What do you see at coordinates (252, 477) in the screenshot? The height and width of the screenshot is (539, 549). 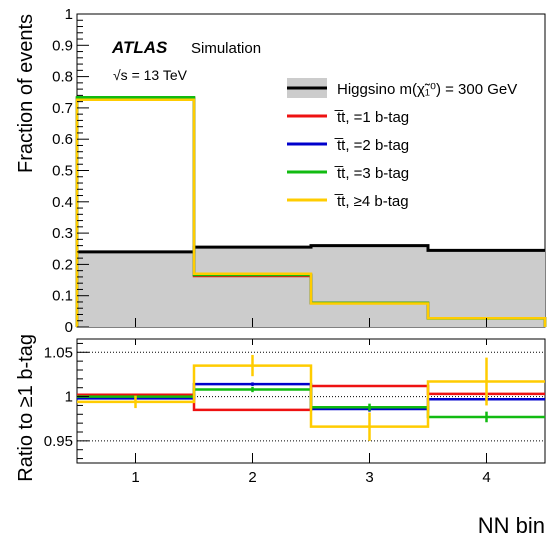 I see `x-tick-label: 2` at bounding box center [252, 477].